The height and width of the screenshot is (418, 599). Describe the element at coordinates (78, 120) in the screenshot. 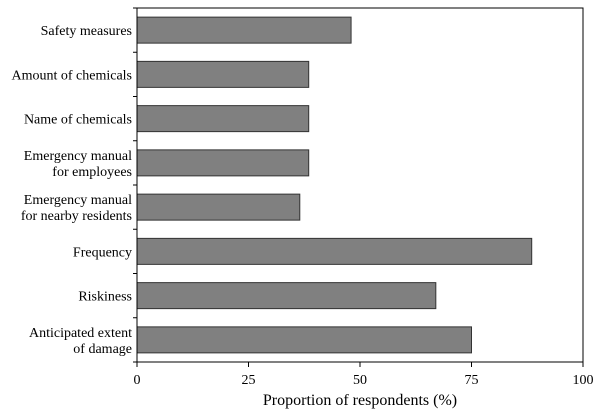

I see `y-tick-label: Name of chemicals` at that location.